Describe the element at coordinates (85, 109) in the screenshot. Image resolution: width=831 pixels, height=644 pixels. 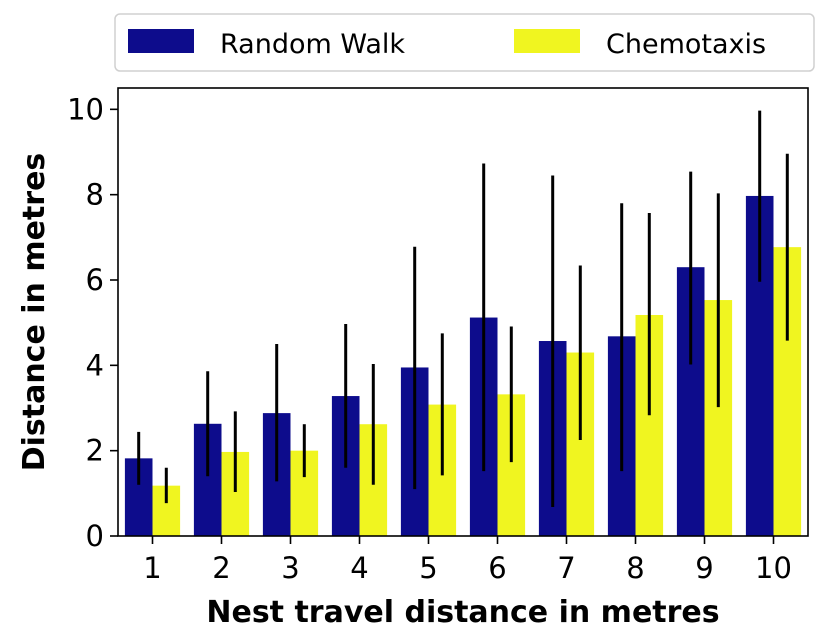
I see `y-tick-label: 10` at that location.